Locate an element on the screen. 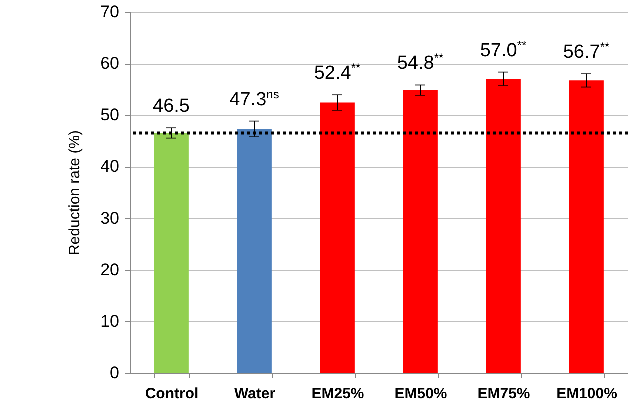 Image resolution: width=639 pixels, height=410 pixels. data-label: 54.8$^{**}$ is located at coordinates (420, 62).